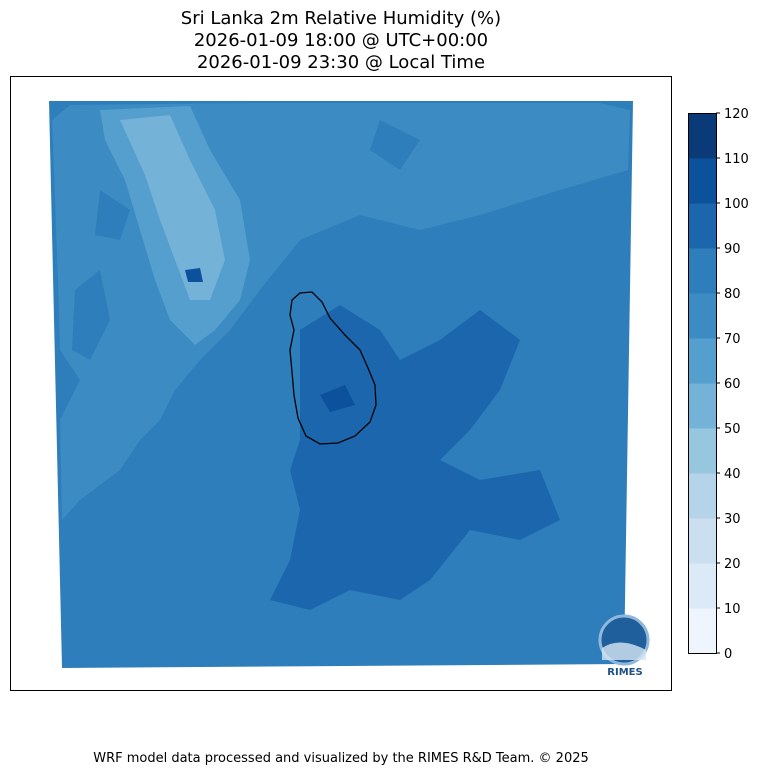 Image resolution: width=760 pixels, height=776 pixels. Describe the element at coordinates (624, 646) in the screenshot. I see `rimes-logo: RIMES` at that location.